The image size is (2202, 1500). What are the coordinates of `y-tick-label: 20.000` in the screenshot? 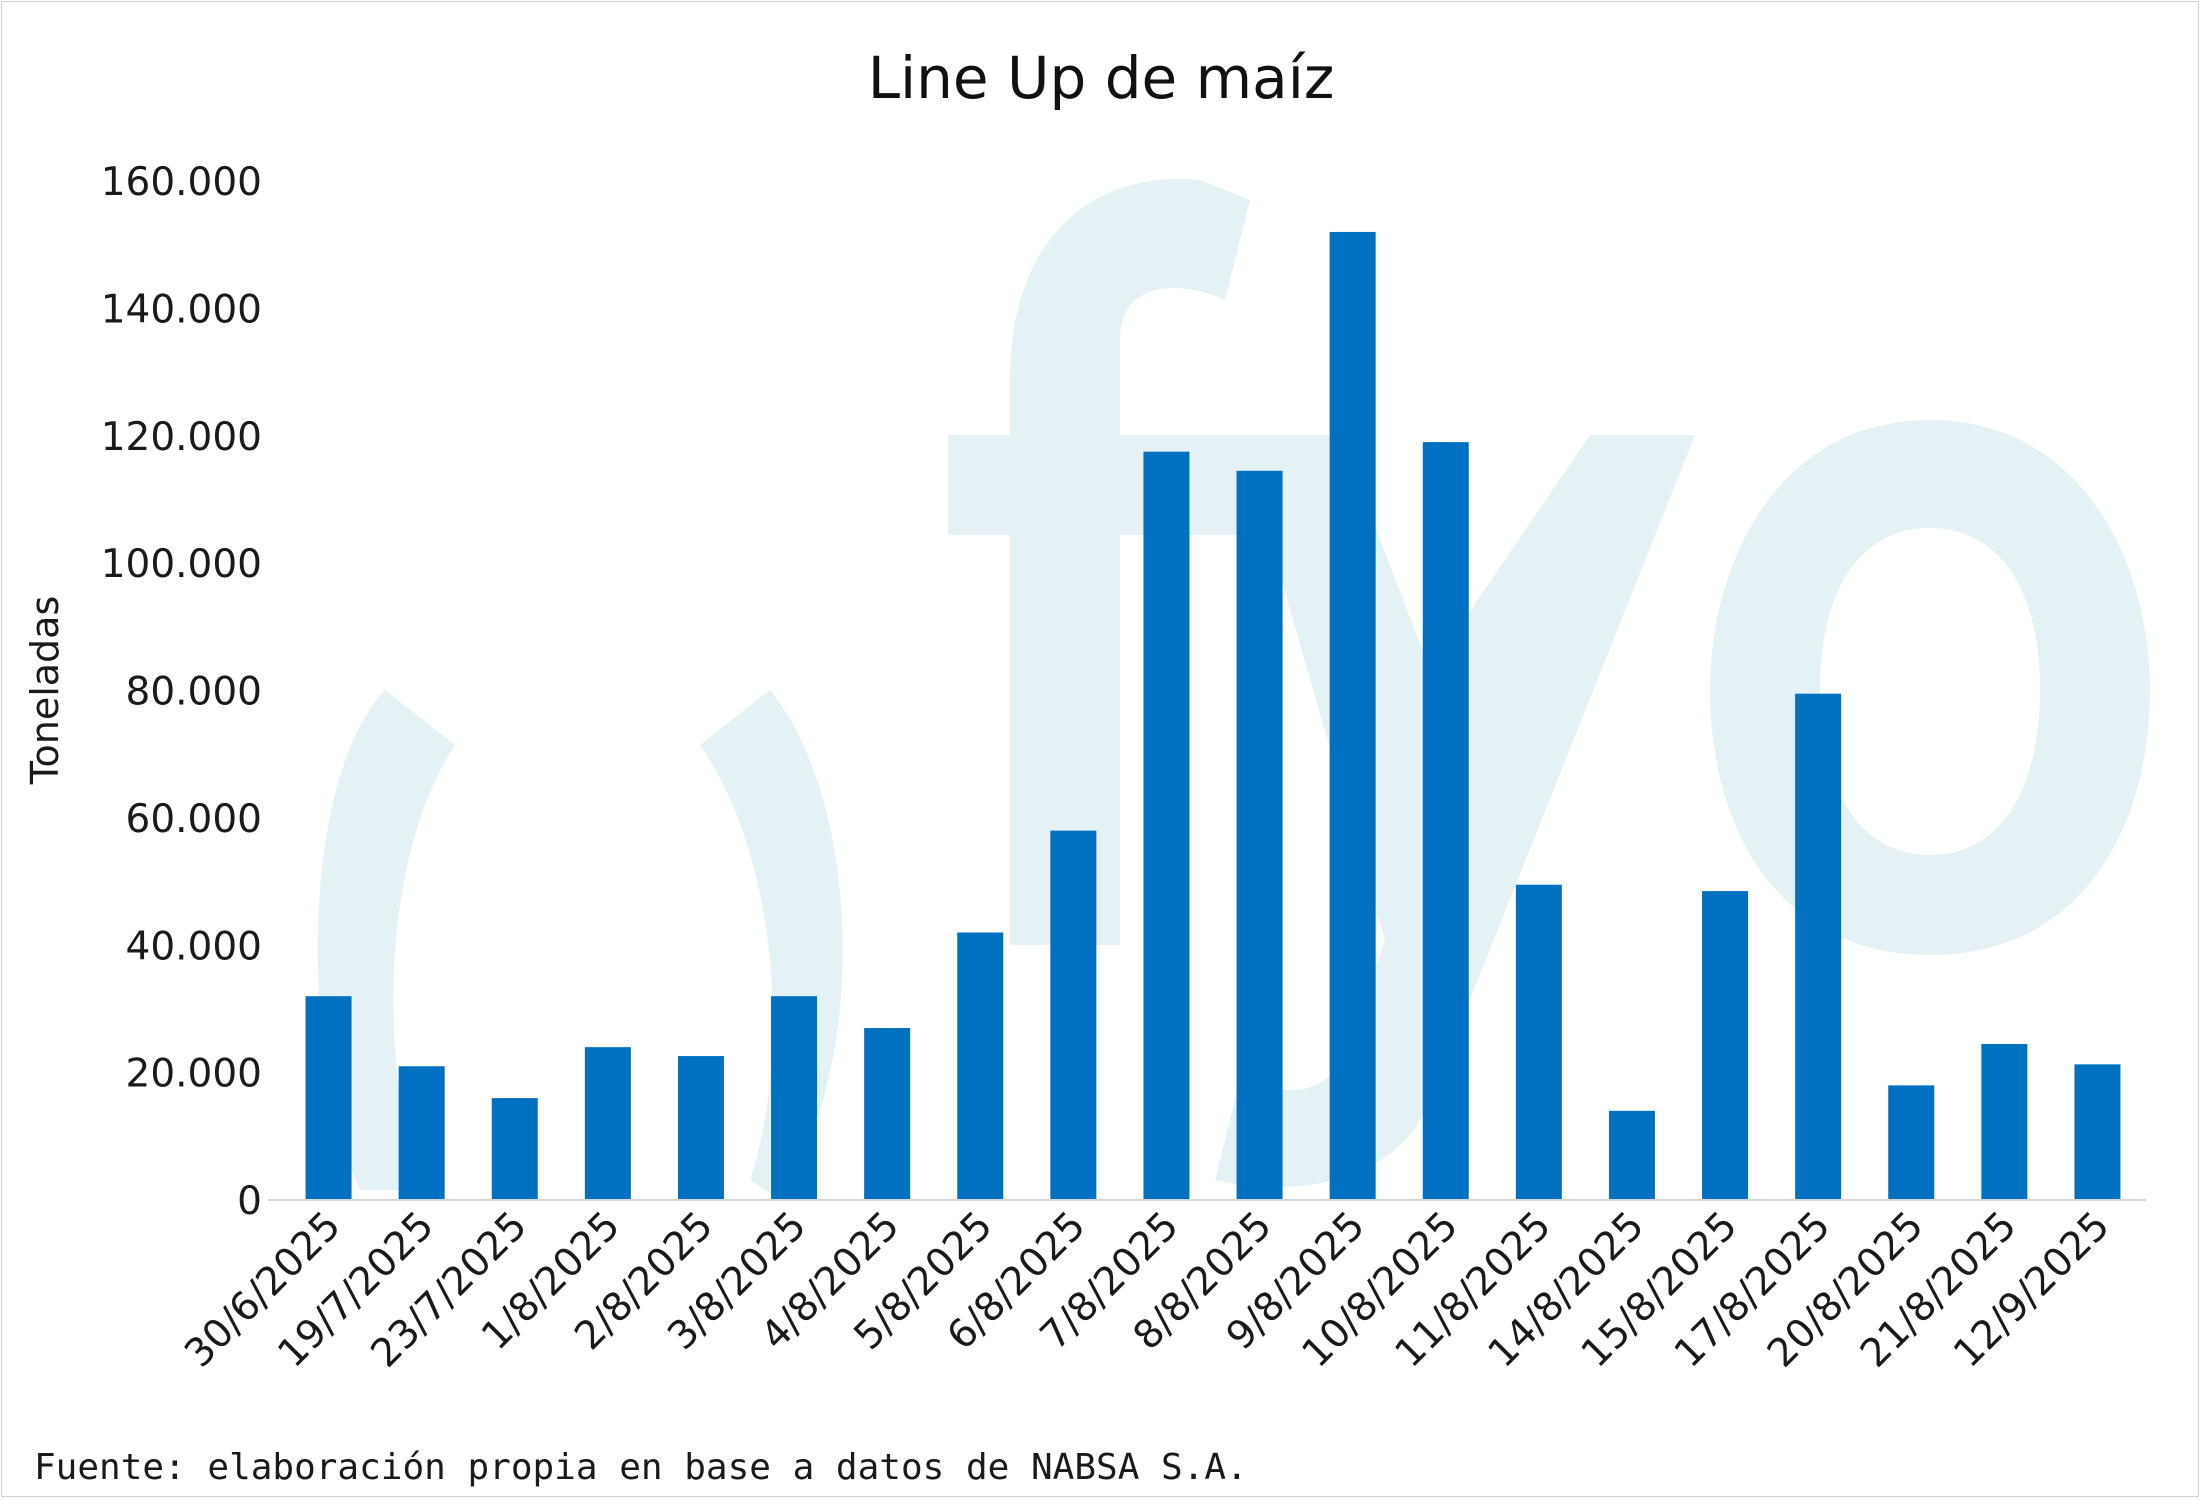 It's located at (194, 1074).